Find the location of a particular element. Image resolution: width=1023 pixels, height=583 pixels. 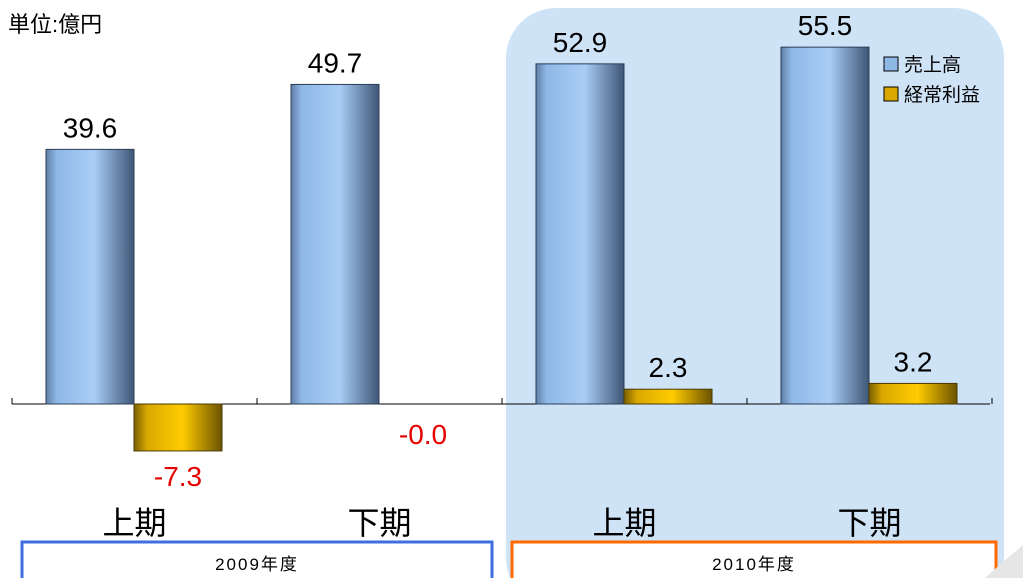

legend-label: 経常利益 is located at coordinates (942, 95).